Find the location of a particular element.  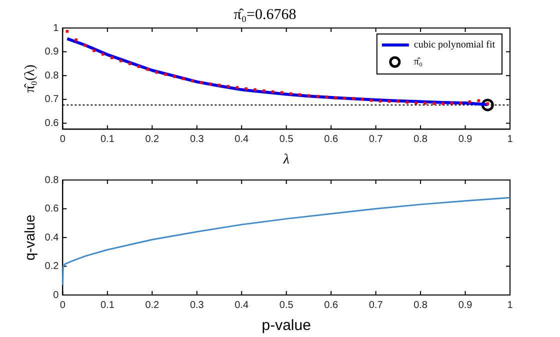

x-axis-title: p-value is located at coordinates (286, 325).